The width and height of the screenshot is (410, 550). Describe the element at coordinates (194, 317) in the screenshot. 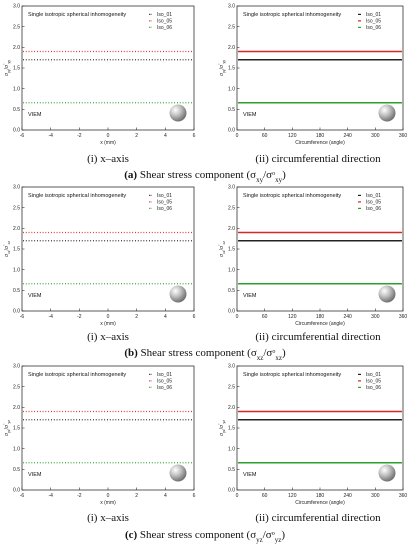

I see `x-tick-label: 6` at that location.